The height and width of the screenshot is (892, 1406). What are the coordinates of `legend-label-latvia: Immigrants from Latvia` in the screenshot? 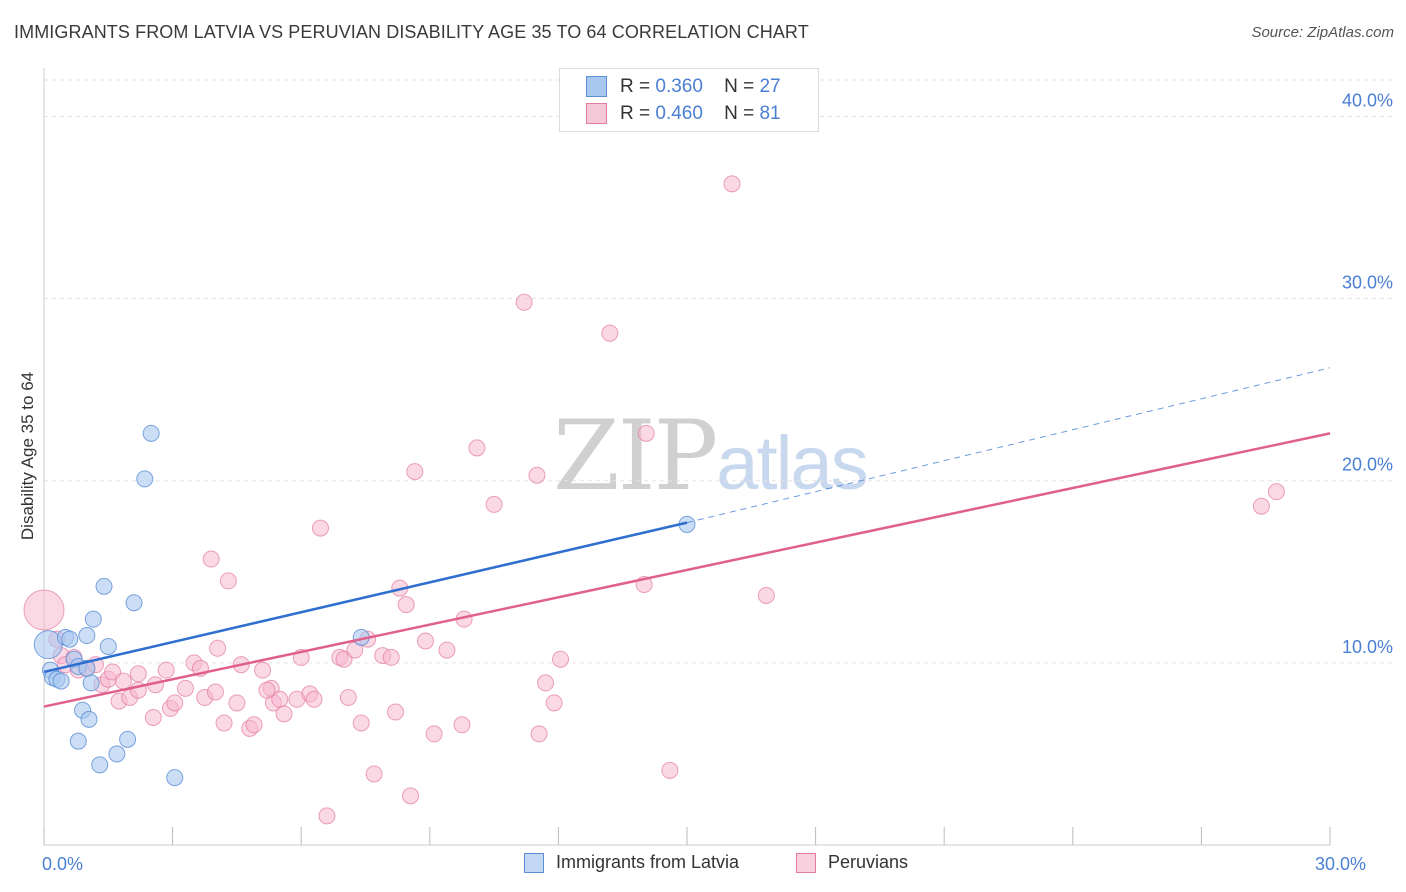 It's located at (648, 862).